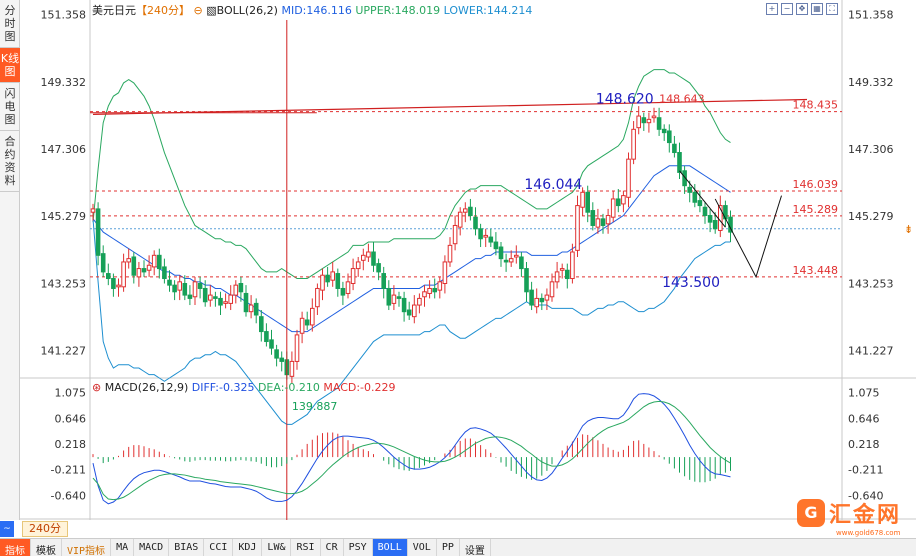 This screenshot has height=556, width=916. What do you see at coordinates (422, 547) in the screenshot?
I see `indicator-tab-vol: VOL` at bounding box center [422, 547].